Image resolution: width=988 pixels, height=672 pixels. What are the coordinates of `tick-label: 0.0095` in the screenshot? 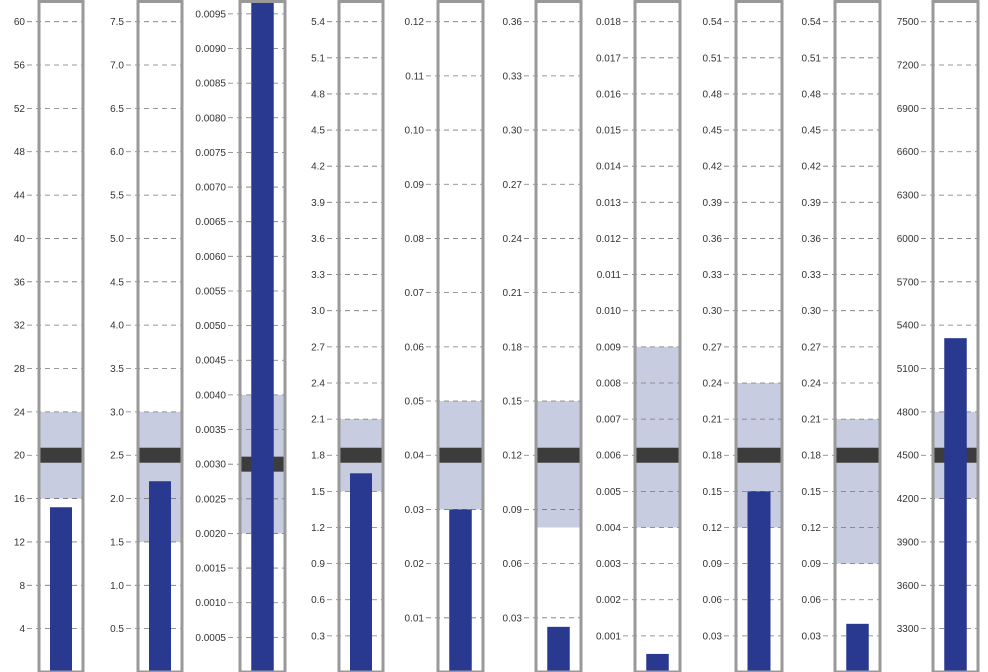 It's located at (210, 14).